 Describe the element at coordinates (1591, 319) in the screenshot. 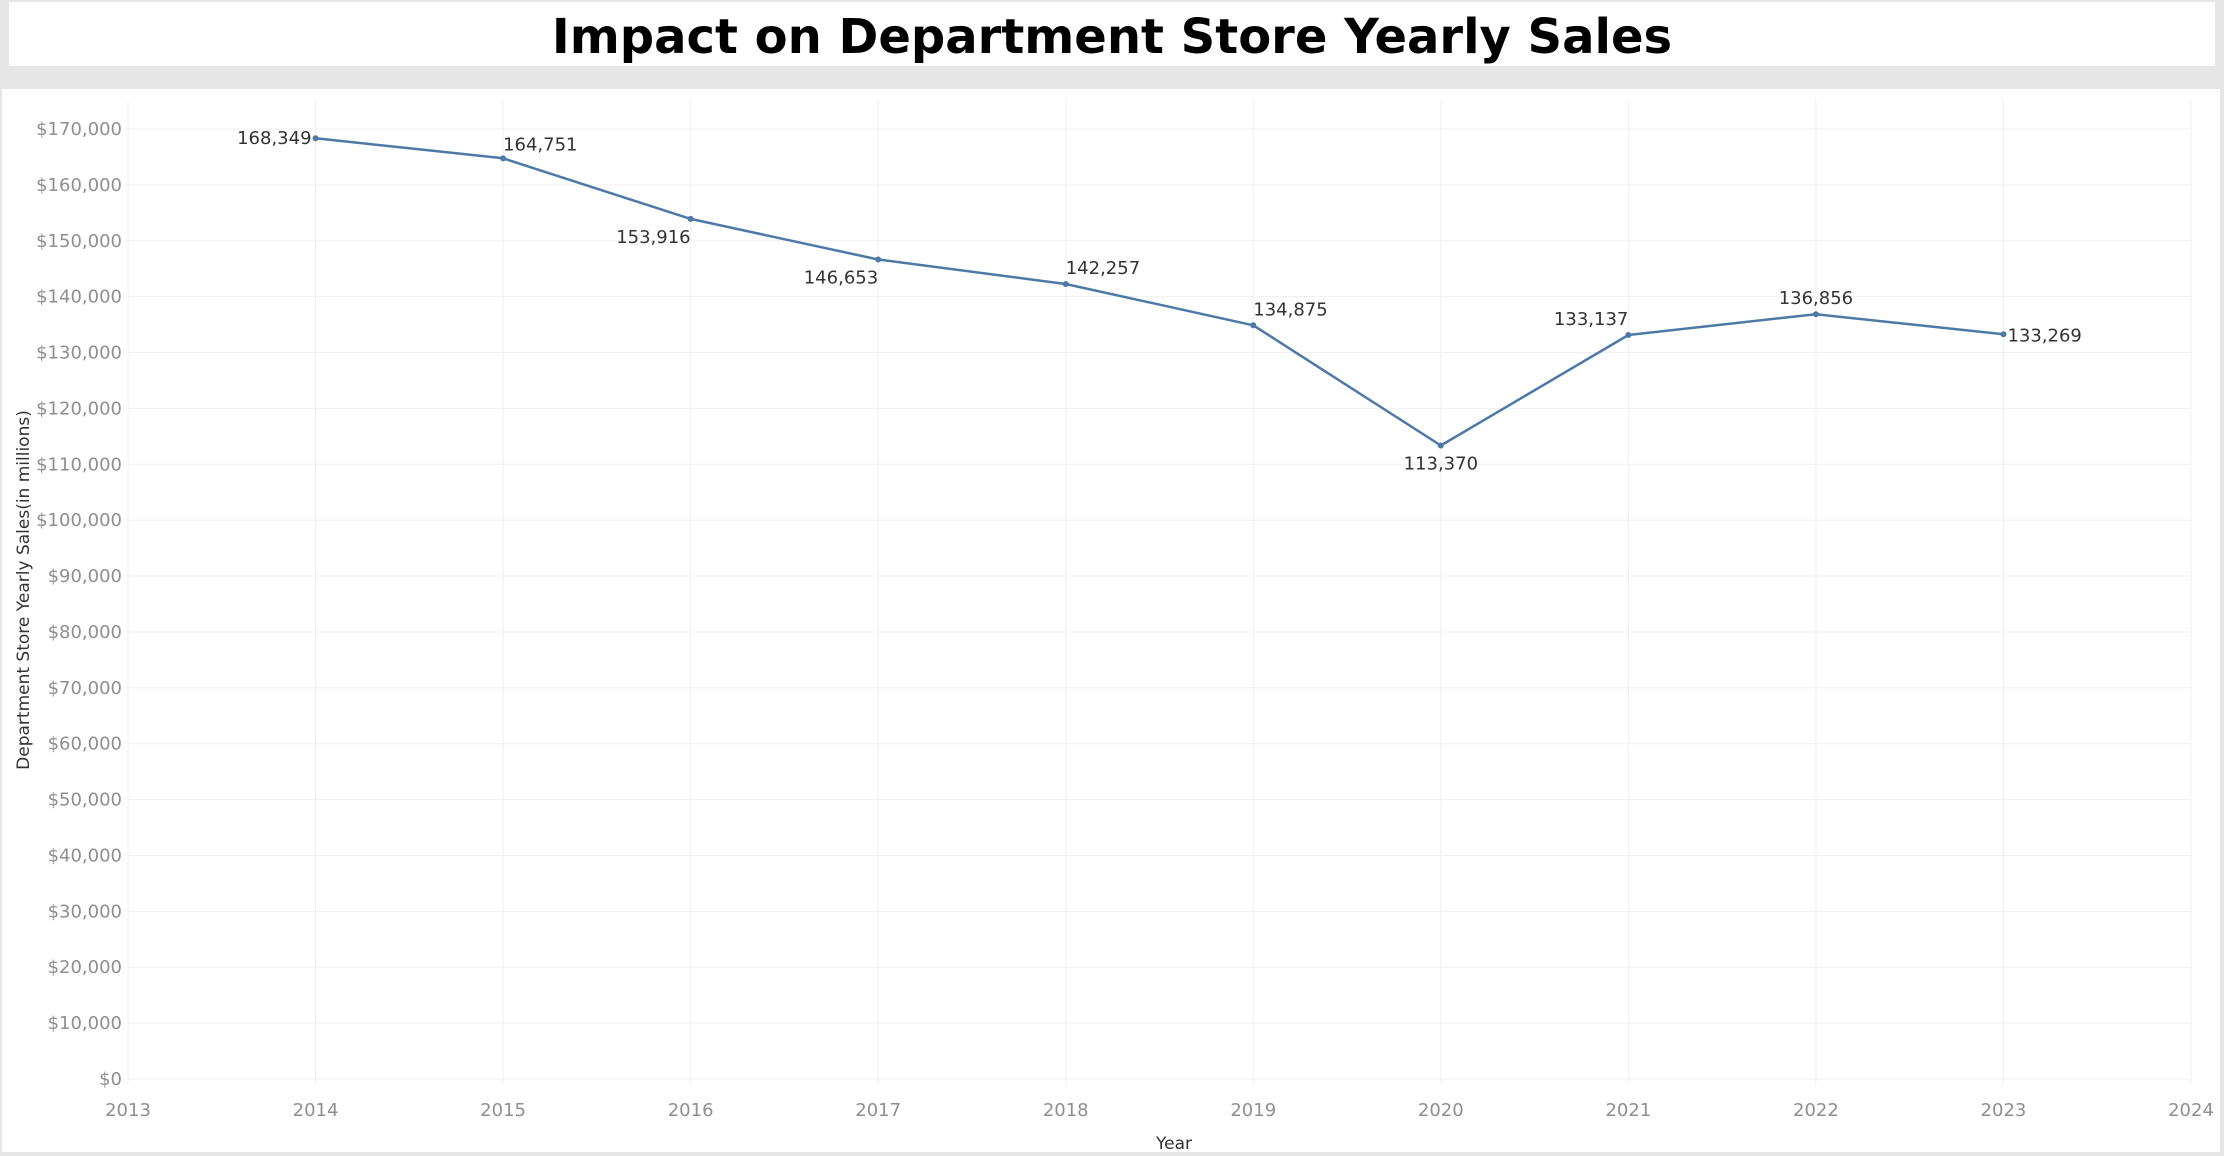

I see `data-label: 133,137` at that location.